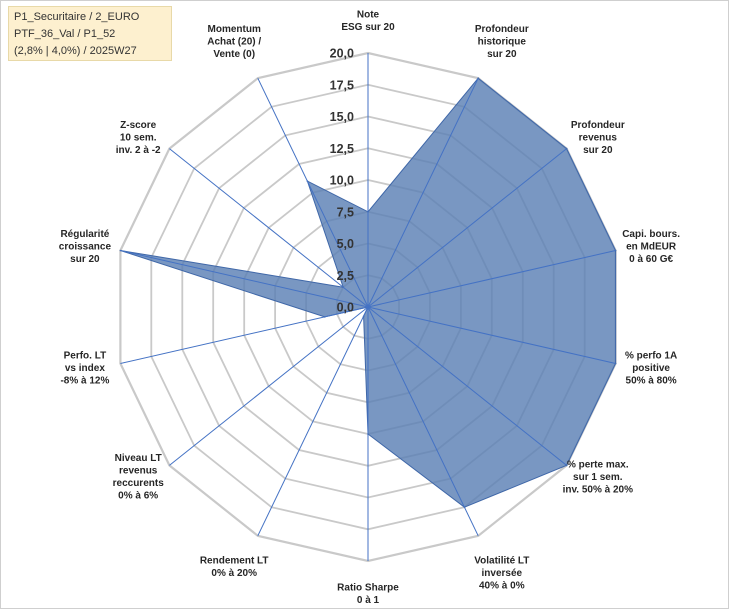  I want to click on axis-label-2: Profondeur revenus sur 20, so click(598, 138).